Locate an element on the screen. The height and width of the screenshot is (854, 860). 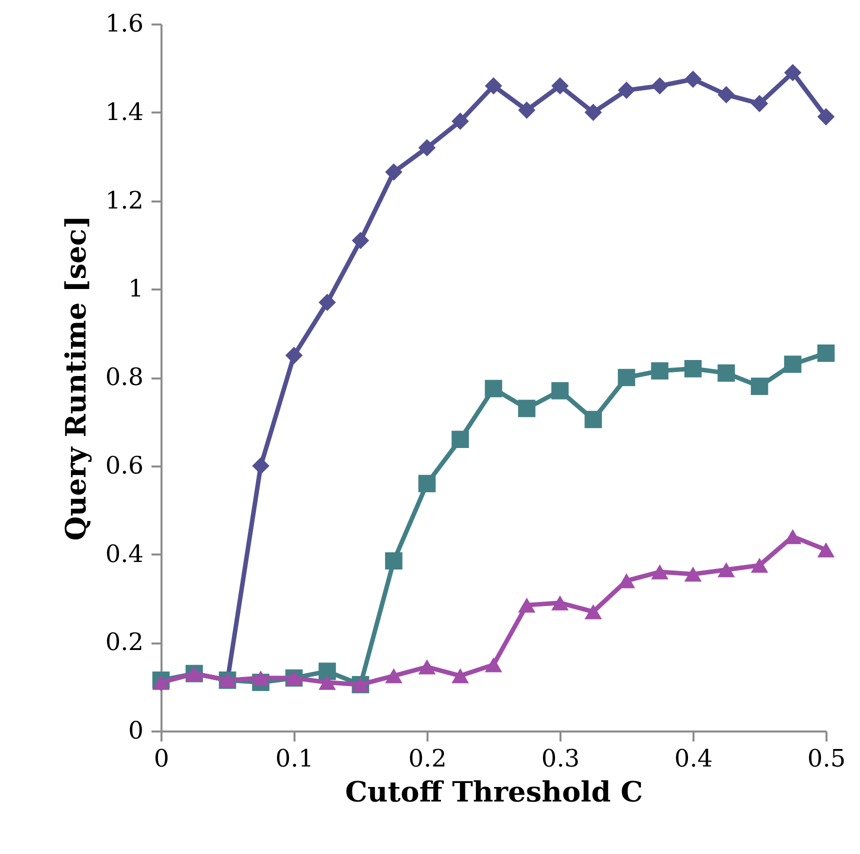
x-axis-title: Cutoff Threshold C is located at coordinates (494, 792).